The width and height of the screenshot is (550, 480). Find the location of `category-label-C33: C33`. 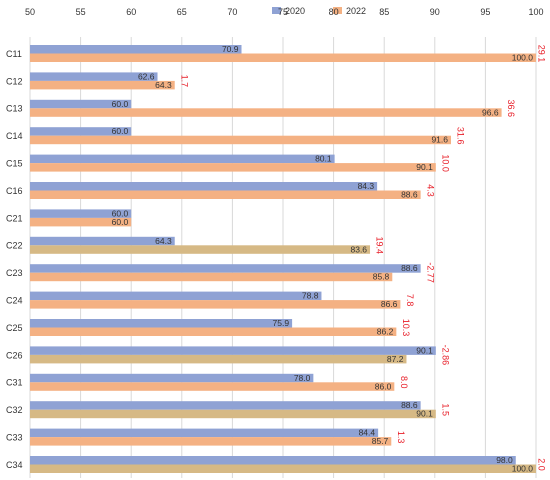

category-label-C33: C33 is located at coordinates (14, 437).